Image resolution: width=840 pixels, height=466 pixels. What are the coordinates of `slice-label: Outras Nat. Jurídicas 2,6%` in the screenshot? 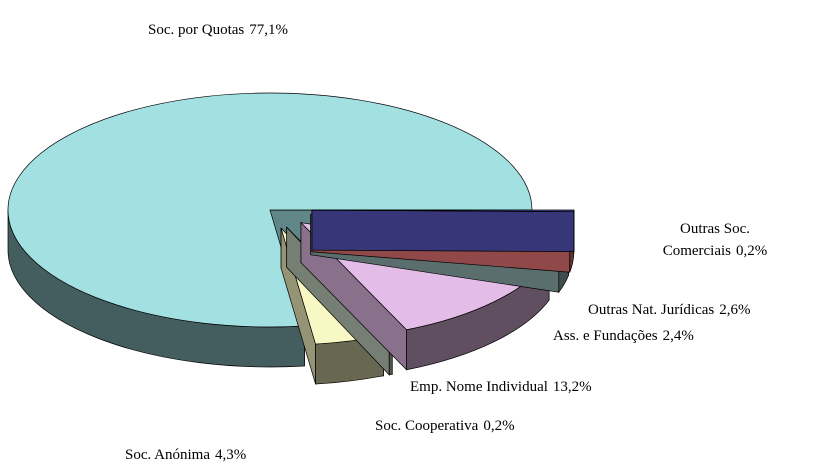 It's located at (714, 310).